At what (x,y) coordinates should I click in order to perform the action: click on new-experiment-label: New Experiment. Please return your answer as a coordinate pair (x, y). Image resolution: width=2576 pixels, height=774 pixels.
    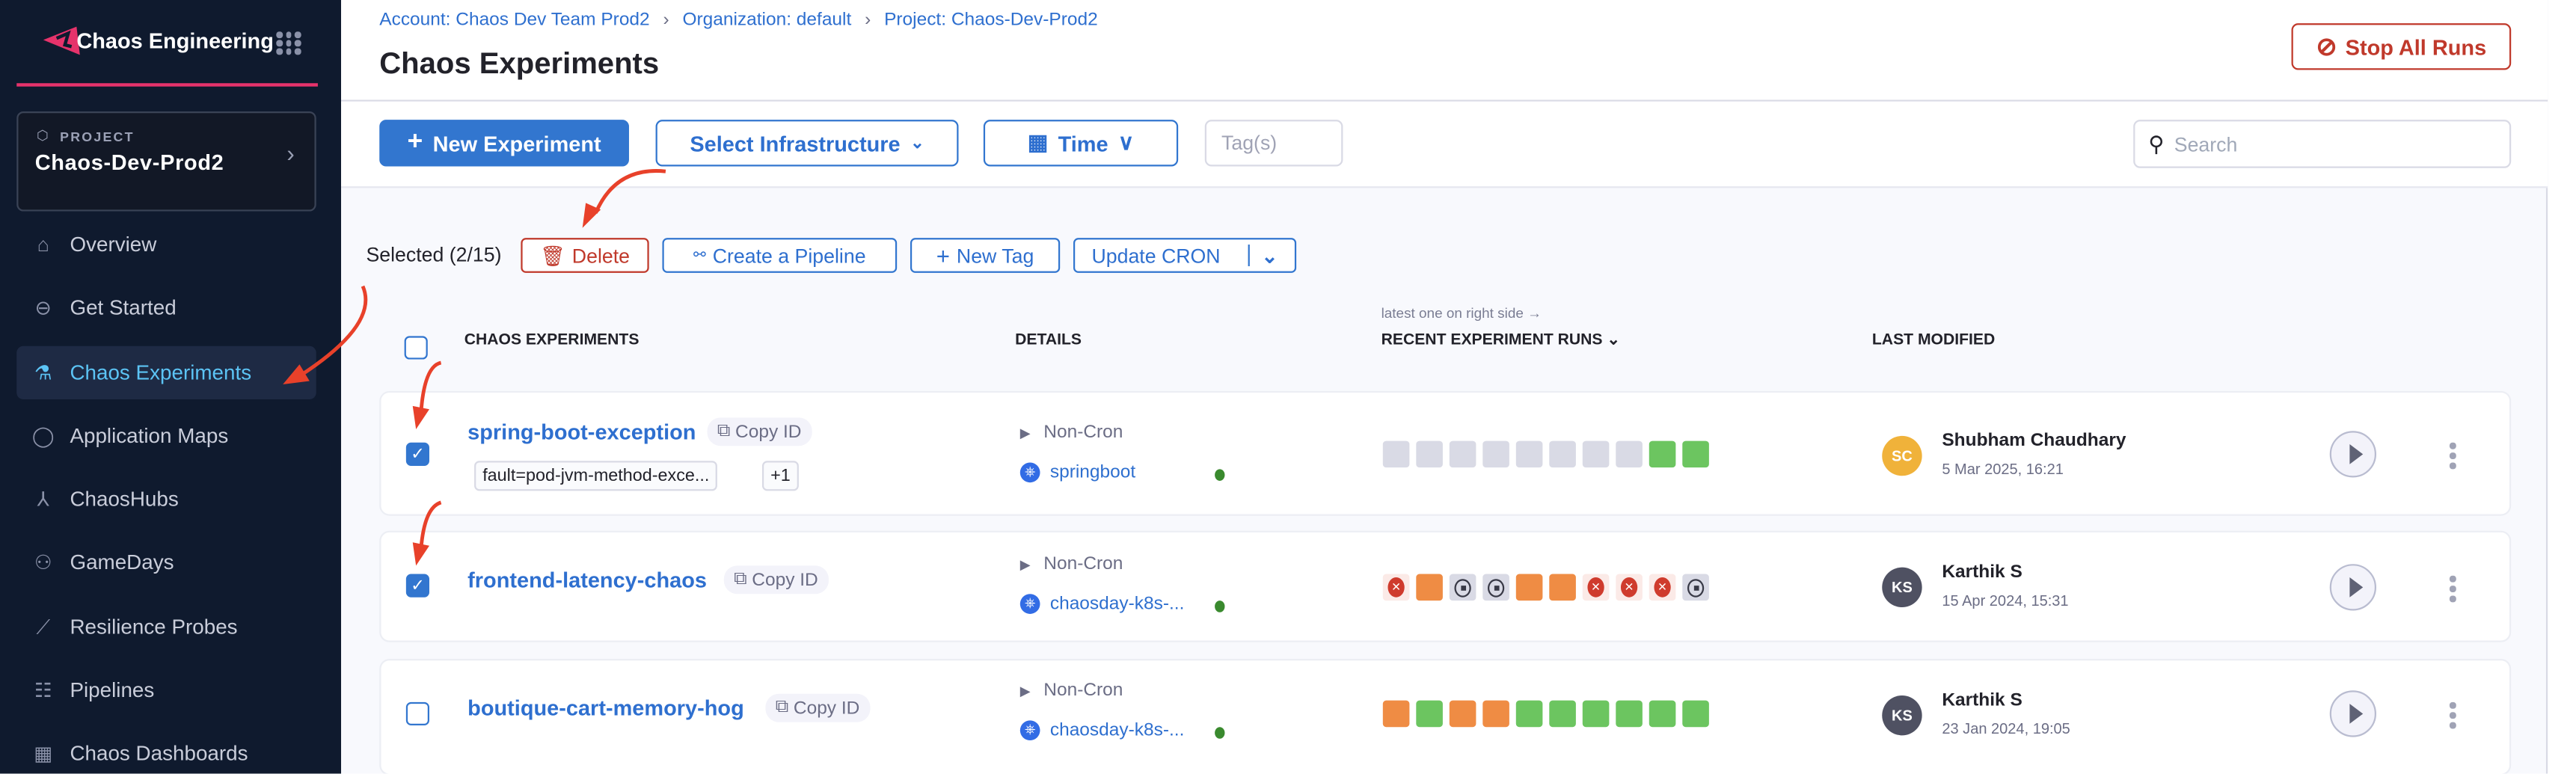
    Looking at the image, I should click on (516, 143).